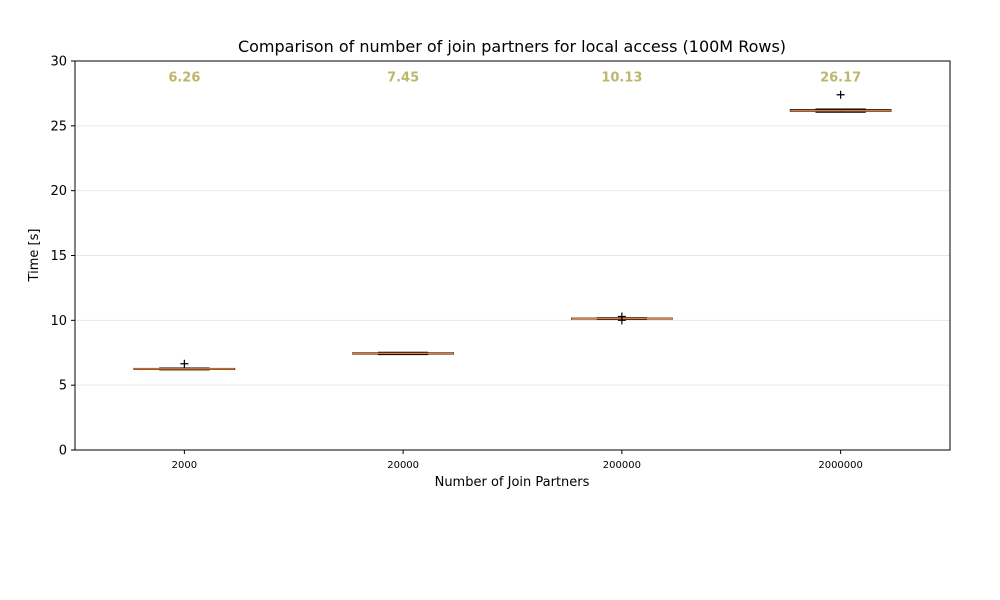  I want to click on y-tick-label-5: 5, so click(63, 386).